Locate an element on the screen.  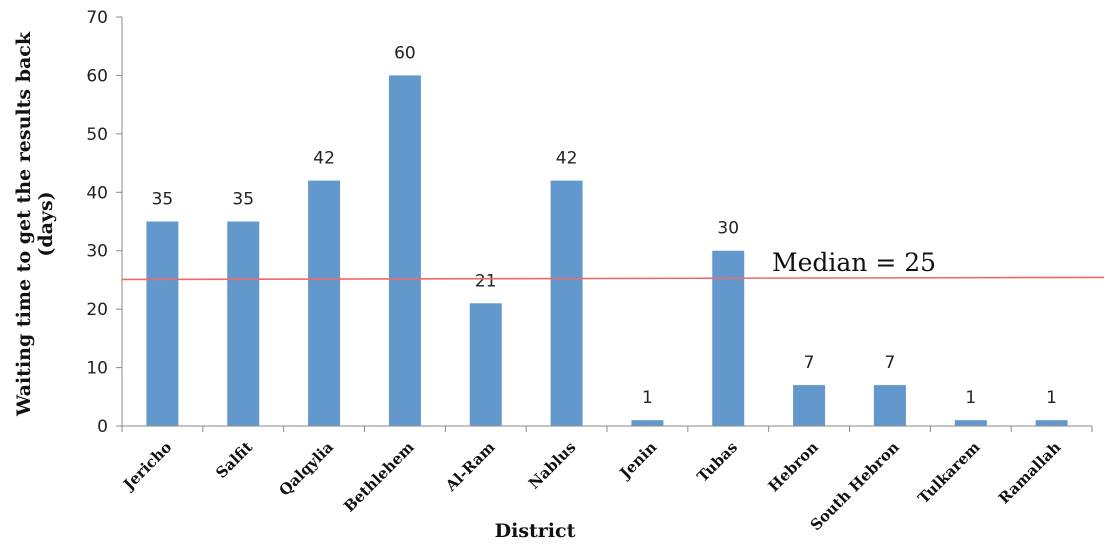
y-tick-label: 0 is located at coordinates (102, 427).